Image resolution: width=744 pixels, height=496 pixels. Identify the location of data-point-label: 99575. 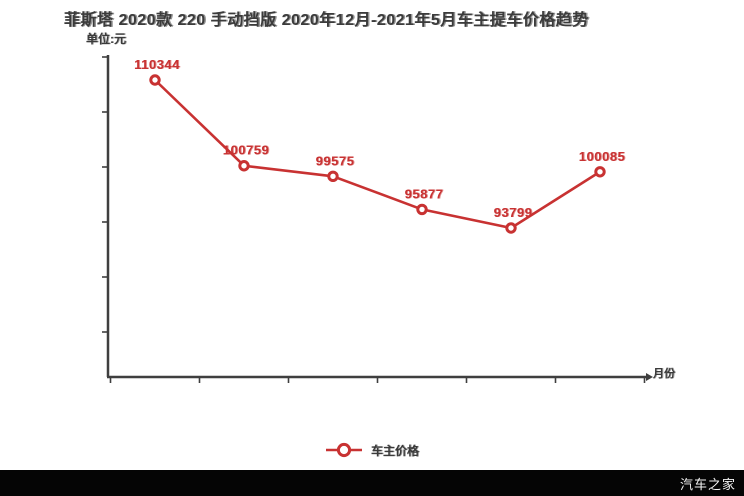
(335, 160).